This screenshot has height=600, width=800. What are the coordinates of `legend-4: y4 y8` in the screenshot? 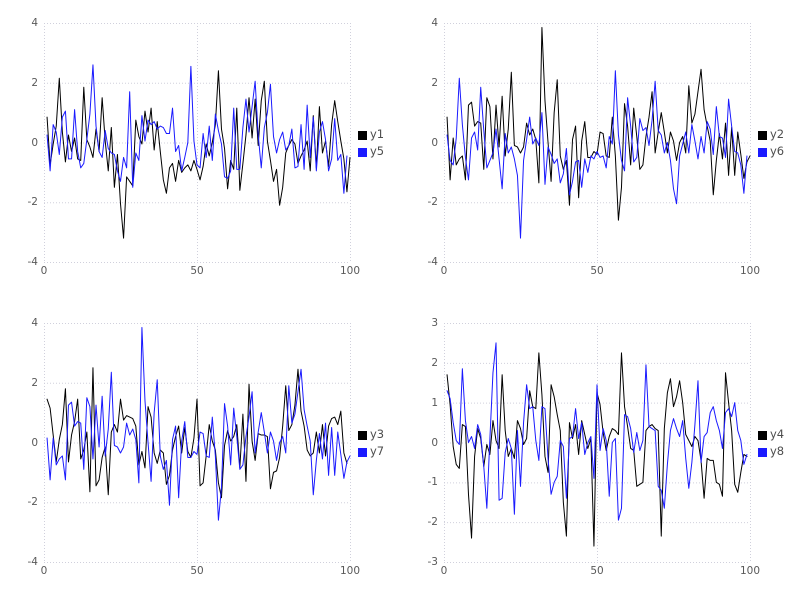 It's located at (771, 443).